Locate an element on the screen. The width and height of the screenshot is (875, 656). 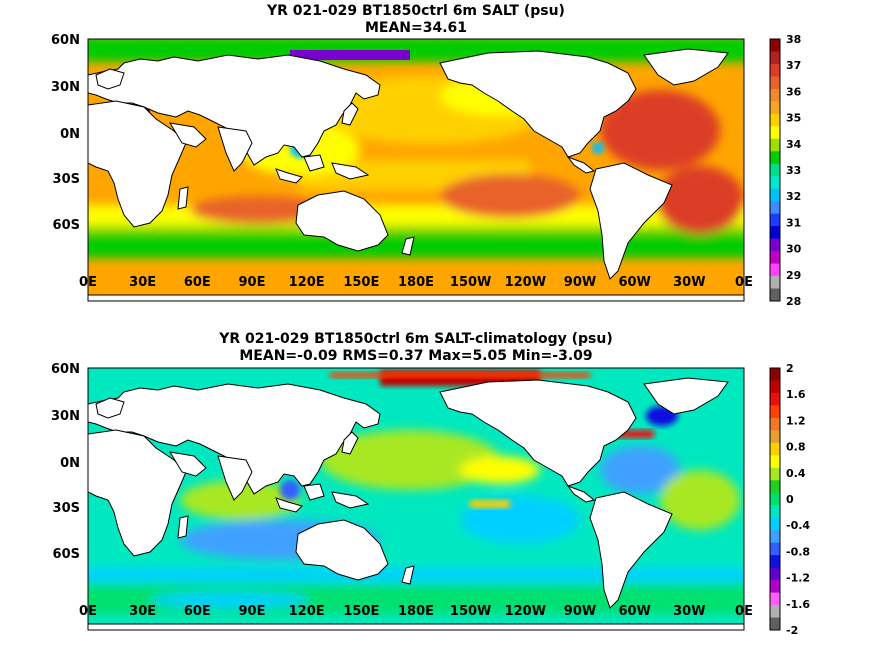
colorbar-top: 38 37 36 35 34 33 32 31 30 29 28 is located at coordinates (785, 170).